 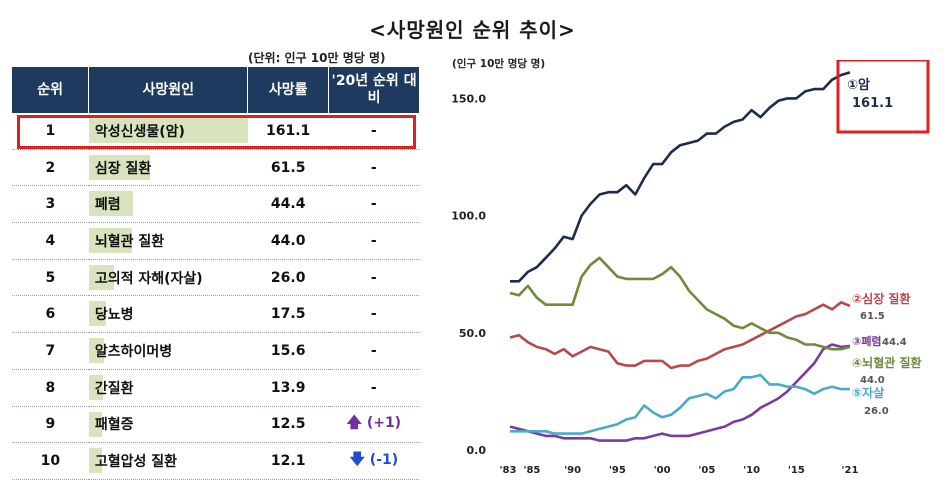 What do you see at coordinates (50, 425) in the screenshot?
I see `rank-cell: 9` at bounding box center [50, 425].